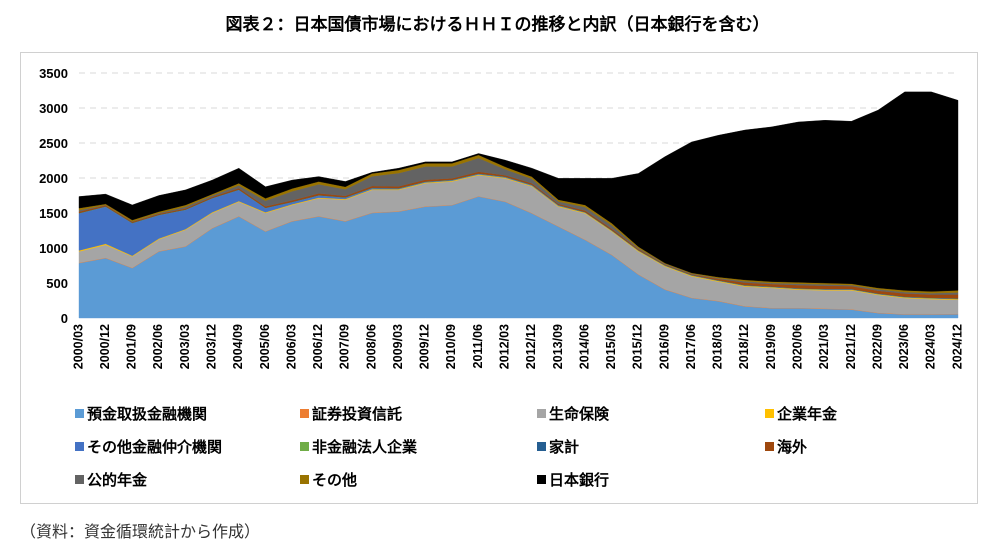 This screenshot has width=995, height=550. I want to click on legend-item: 預金取扱金融機関, so click(141, 413).